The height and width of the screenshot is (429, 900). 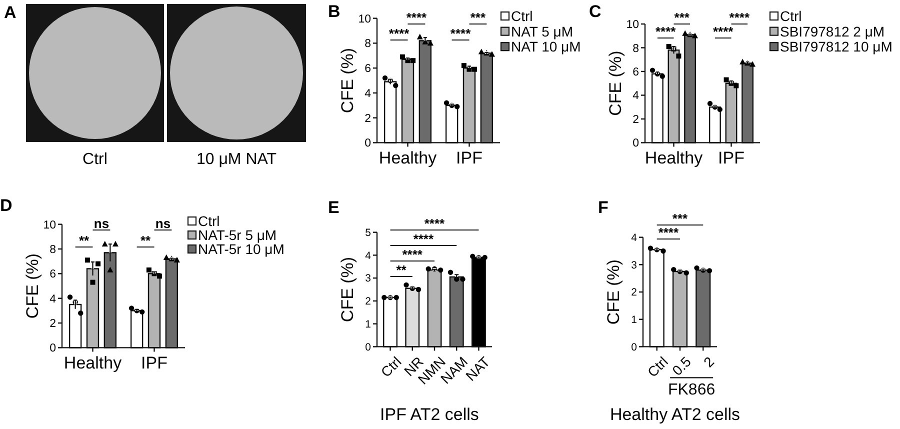 What do you see at coordinates (836, 46) in the screenshot?
I see `legend-label: SBI797812 10 μM` at bounding box center [836, 46].